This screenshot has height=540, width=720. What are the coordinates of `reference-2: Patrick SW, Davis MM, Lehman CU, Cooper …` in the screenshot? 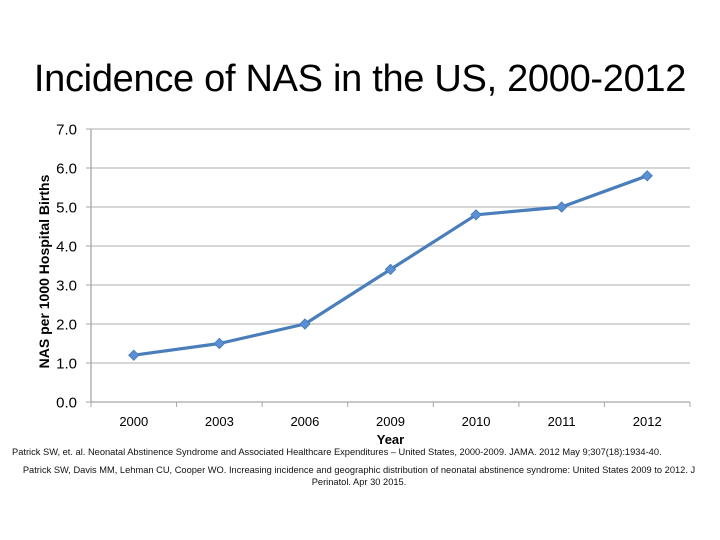 It's located at (359, 476).